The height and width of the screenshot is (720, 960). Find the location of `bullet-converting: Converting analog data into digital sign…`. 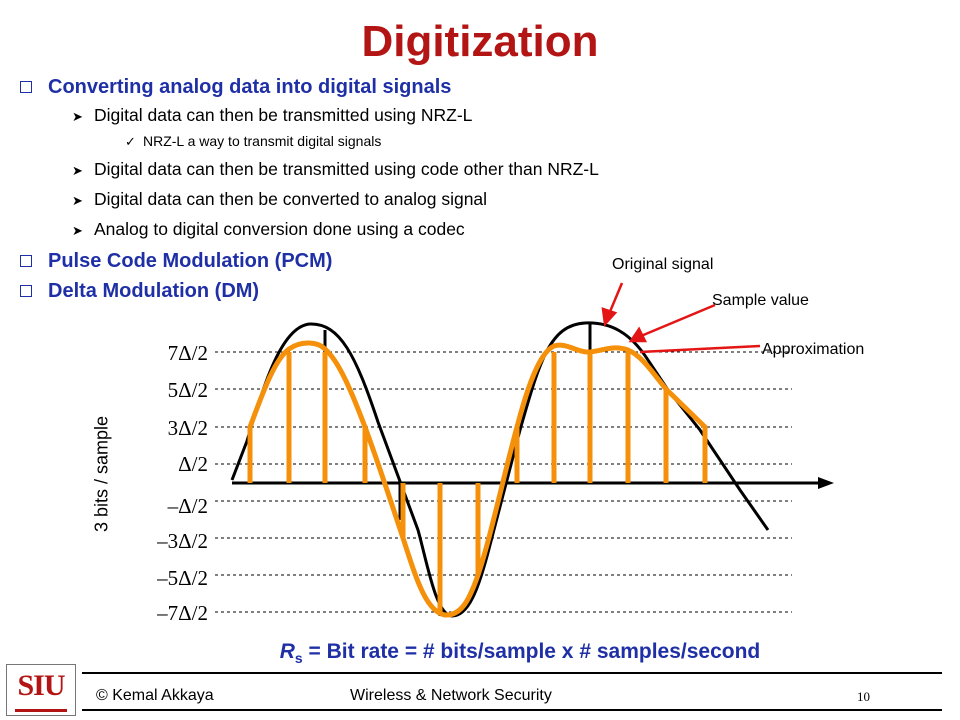

bullet-converting: Converting analog data into digital sign… is located at coordinates (235, 87).